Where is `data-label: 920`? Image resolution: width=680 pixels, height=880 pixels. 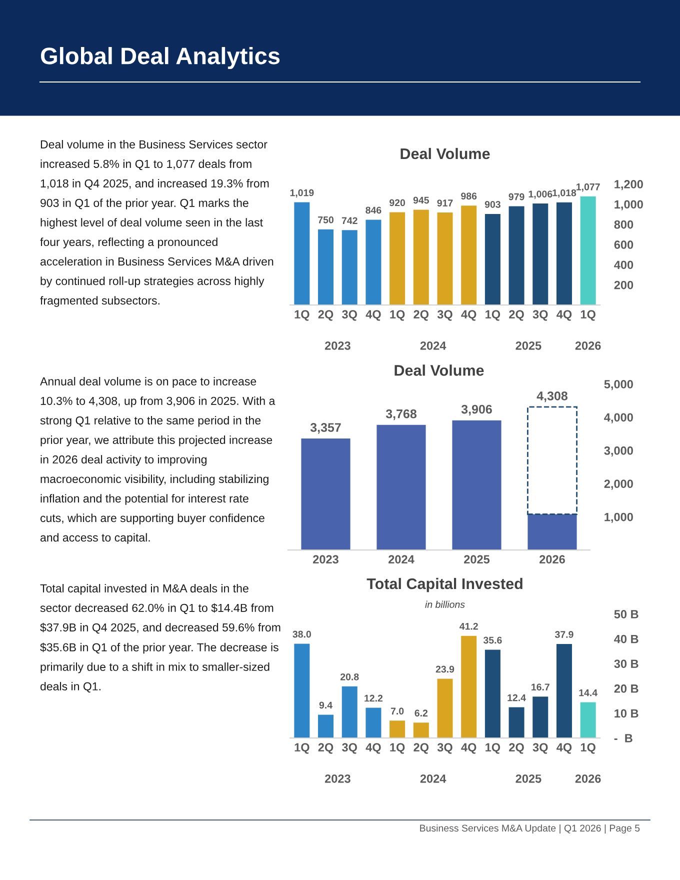
data-label: 920 is located at coordinates (398, 202).